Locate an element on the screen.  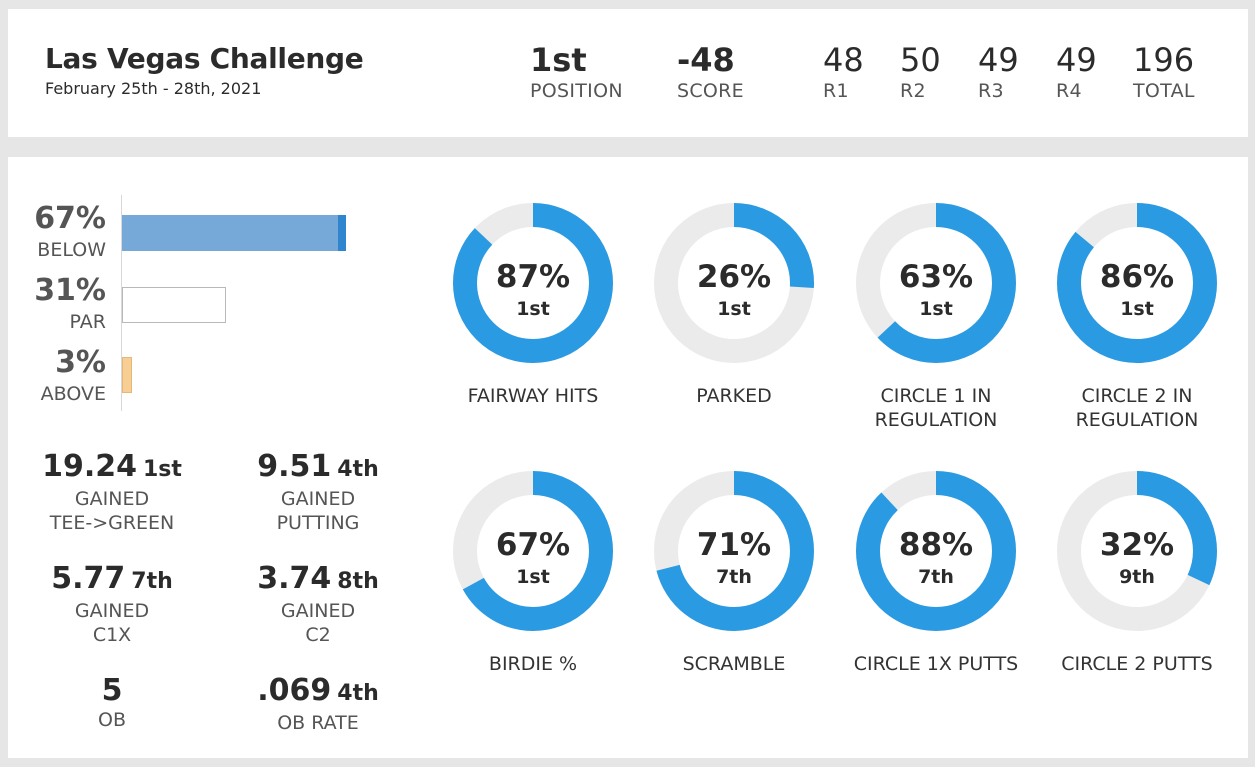
gained-c2-label-2: C2 is located at coordinates (318, 635).